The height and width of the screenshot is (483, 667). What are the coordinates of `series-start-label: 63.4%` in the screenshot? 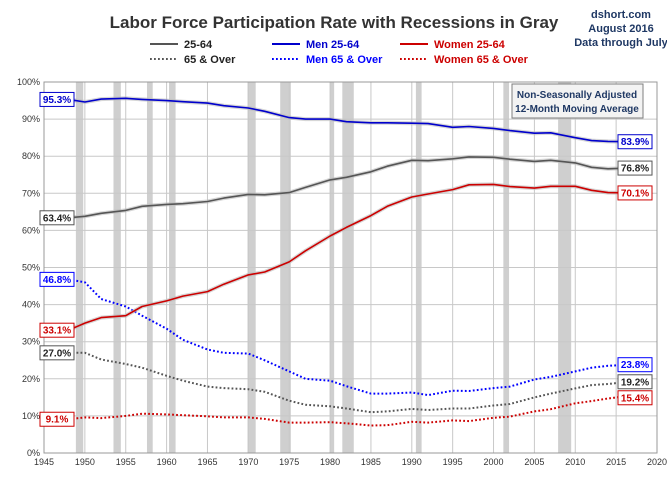 It's located at (57, 218).